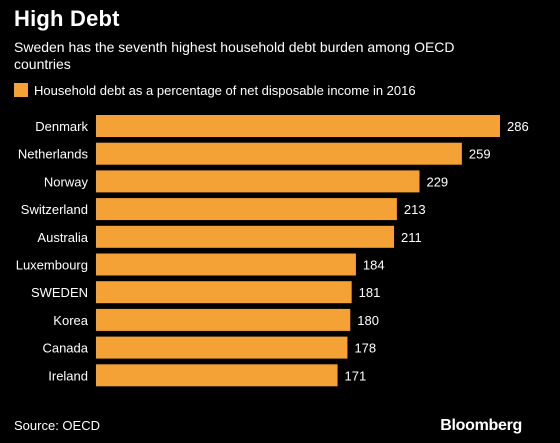  What do you see at coordinates (65, 348) in the screenshot?
I see `category-label: Canada` at bounding box center [65, 348].